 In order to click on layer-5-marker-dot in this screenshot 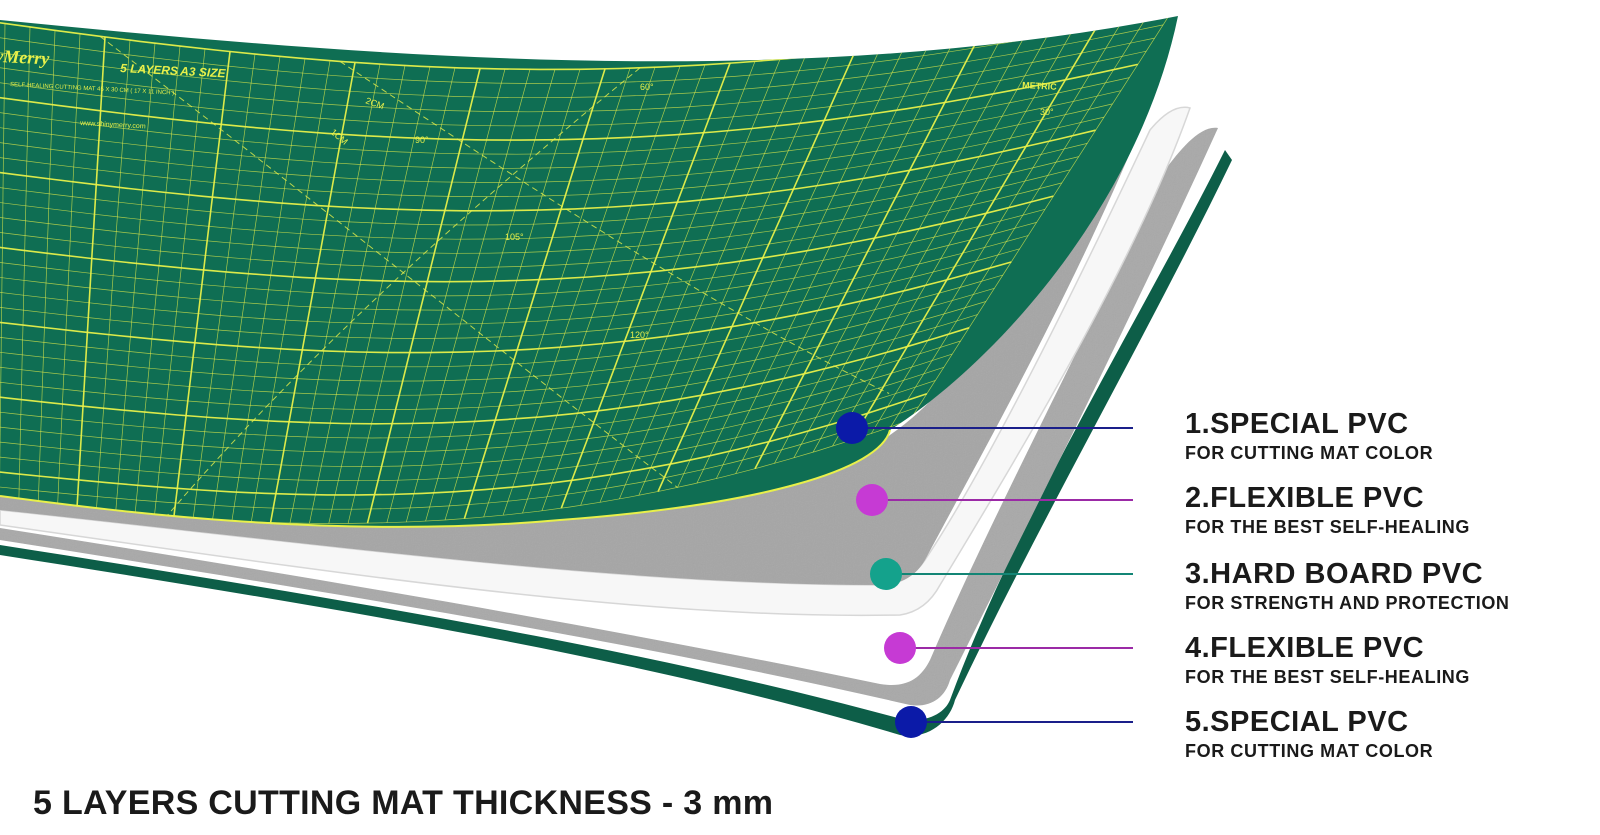, I will do `click(911, 722)`.